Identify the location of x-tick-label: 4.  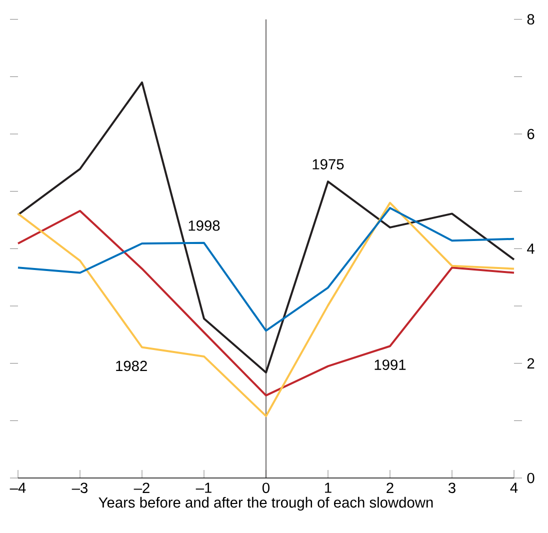
(514, 487).